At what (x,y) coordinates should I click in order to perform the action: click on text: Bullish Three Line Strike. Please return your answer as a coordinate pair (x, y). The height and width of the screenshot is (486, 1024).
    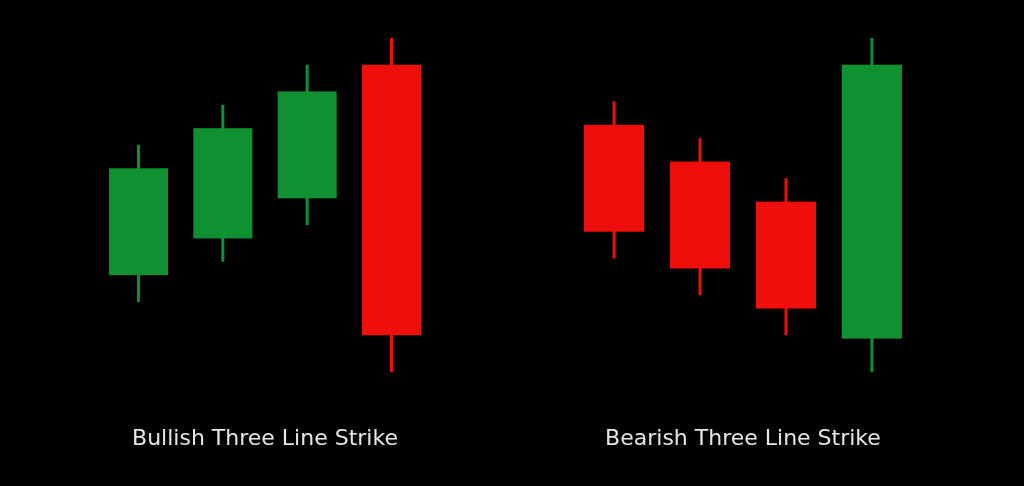
    Looking at the image, I should click on (265, 437).